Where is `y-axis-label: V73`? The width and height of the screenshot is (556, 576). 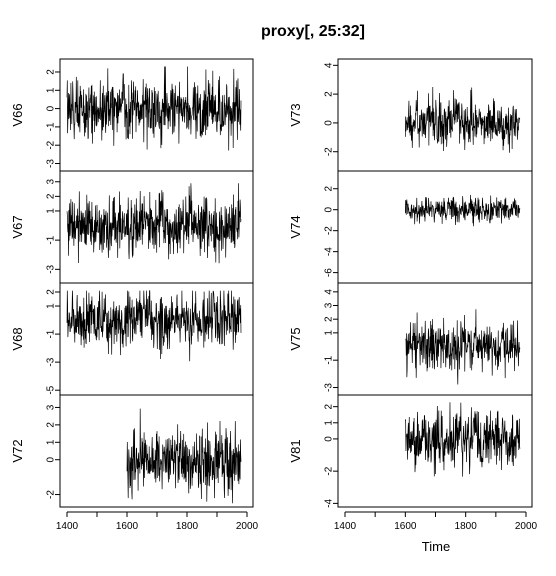
y-axis-label: V73 is located at coordinates (295, 114).